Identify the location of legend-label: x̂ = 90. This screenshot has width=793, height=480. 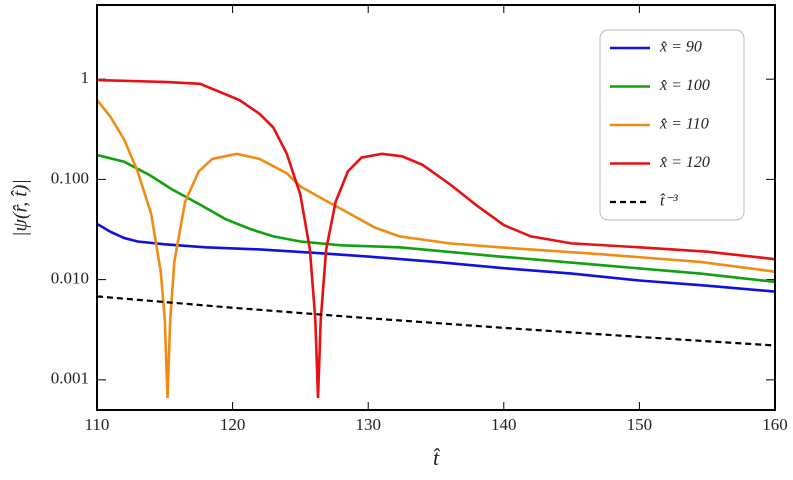
(680, 47).